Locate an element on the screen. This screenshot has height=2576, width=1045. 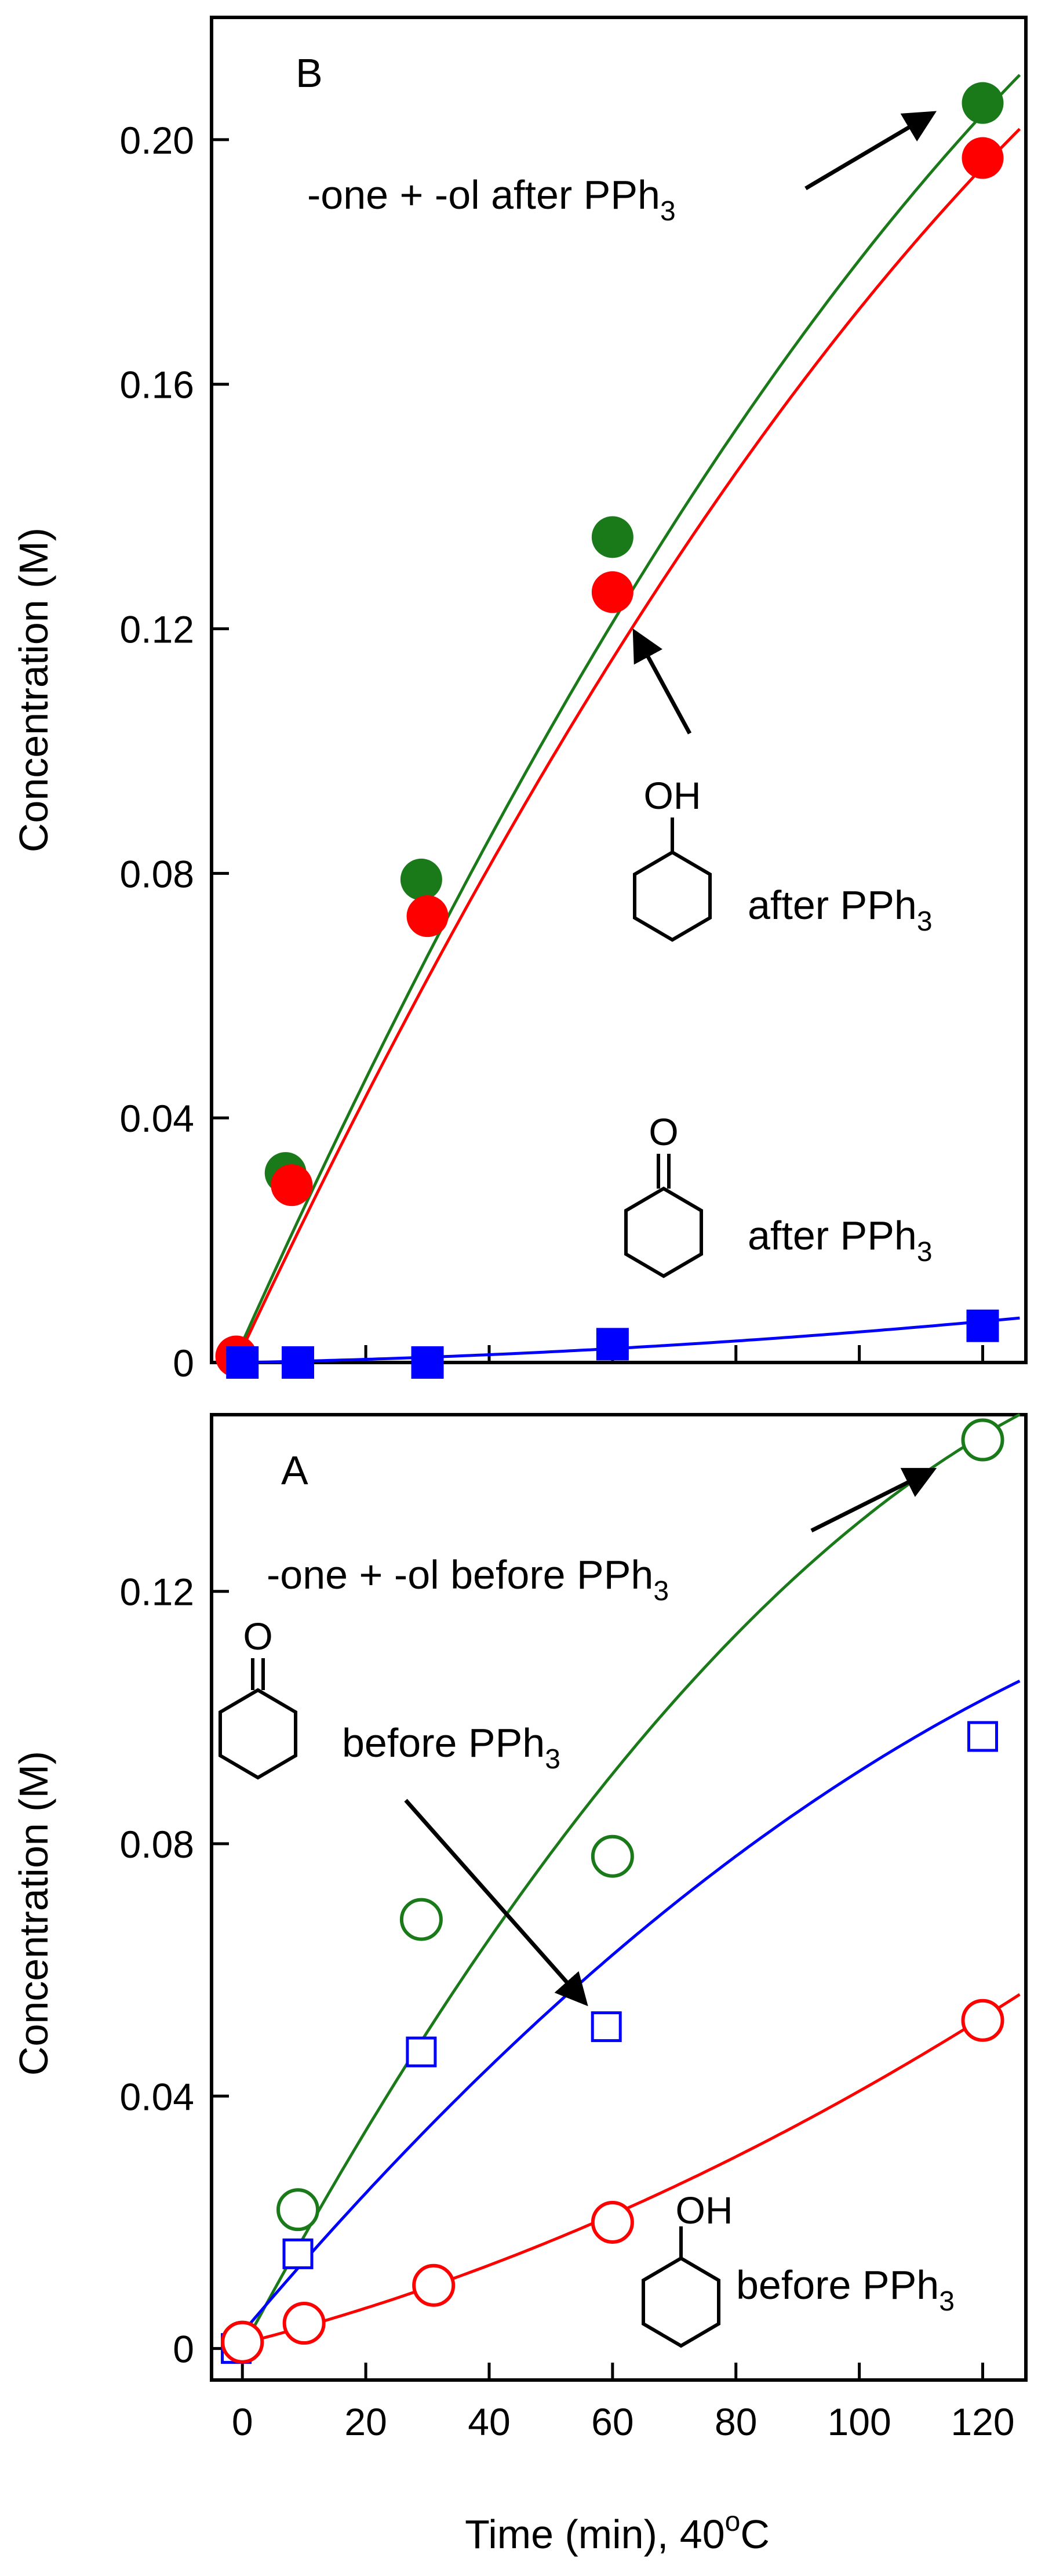
x-axis-label: Time (min), 40oC is located at coordinates (618, 2531).